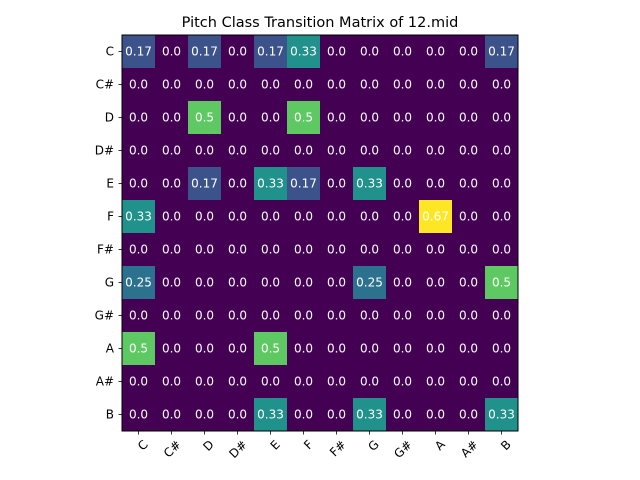  I want to click on cell-value-label: 0.67, so click(435, 217).